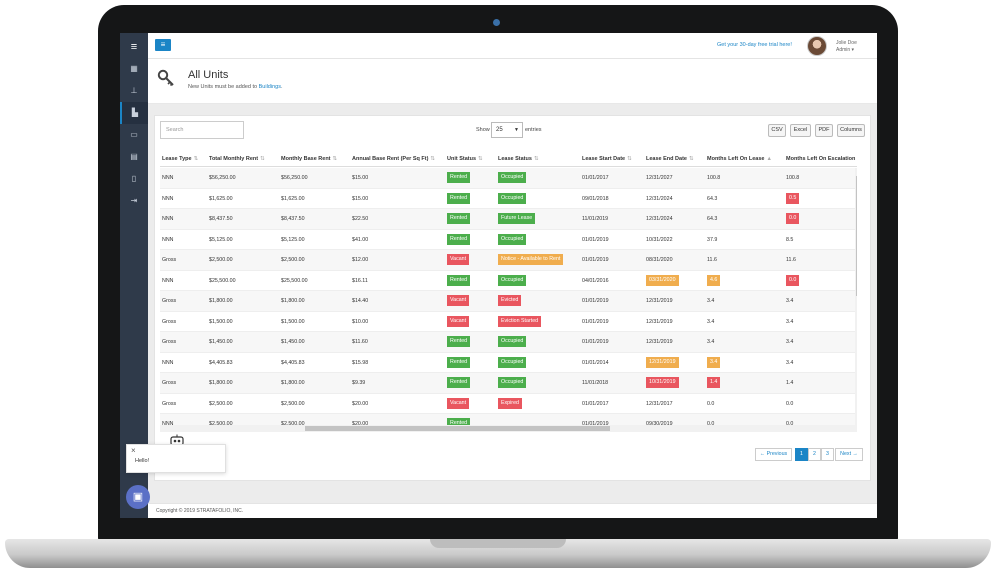 This screenshot has width=1000, height=578. What do you see at coordinates (827, 454) in the screenshot?
I see `page-3-button: 3` at bounding box center [827, 454].